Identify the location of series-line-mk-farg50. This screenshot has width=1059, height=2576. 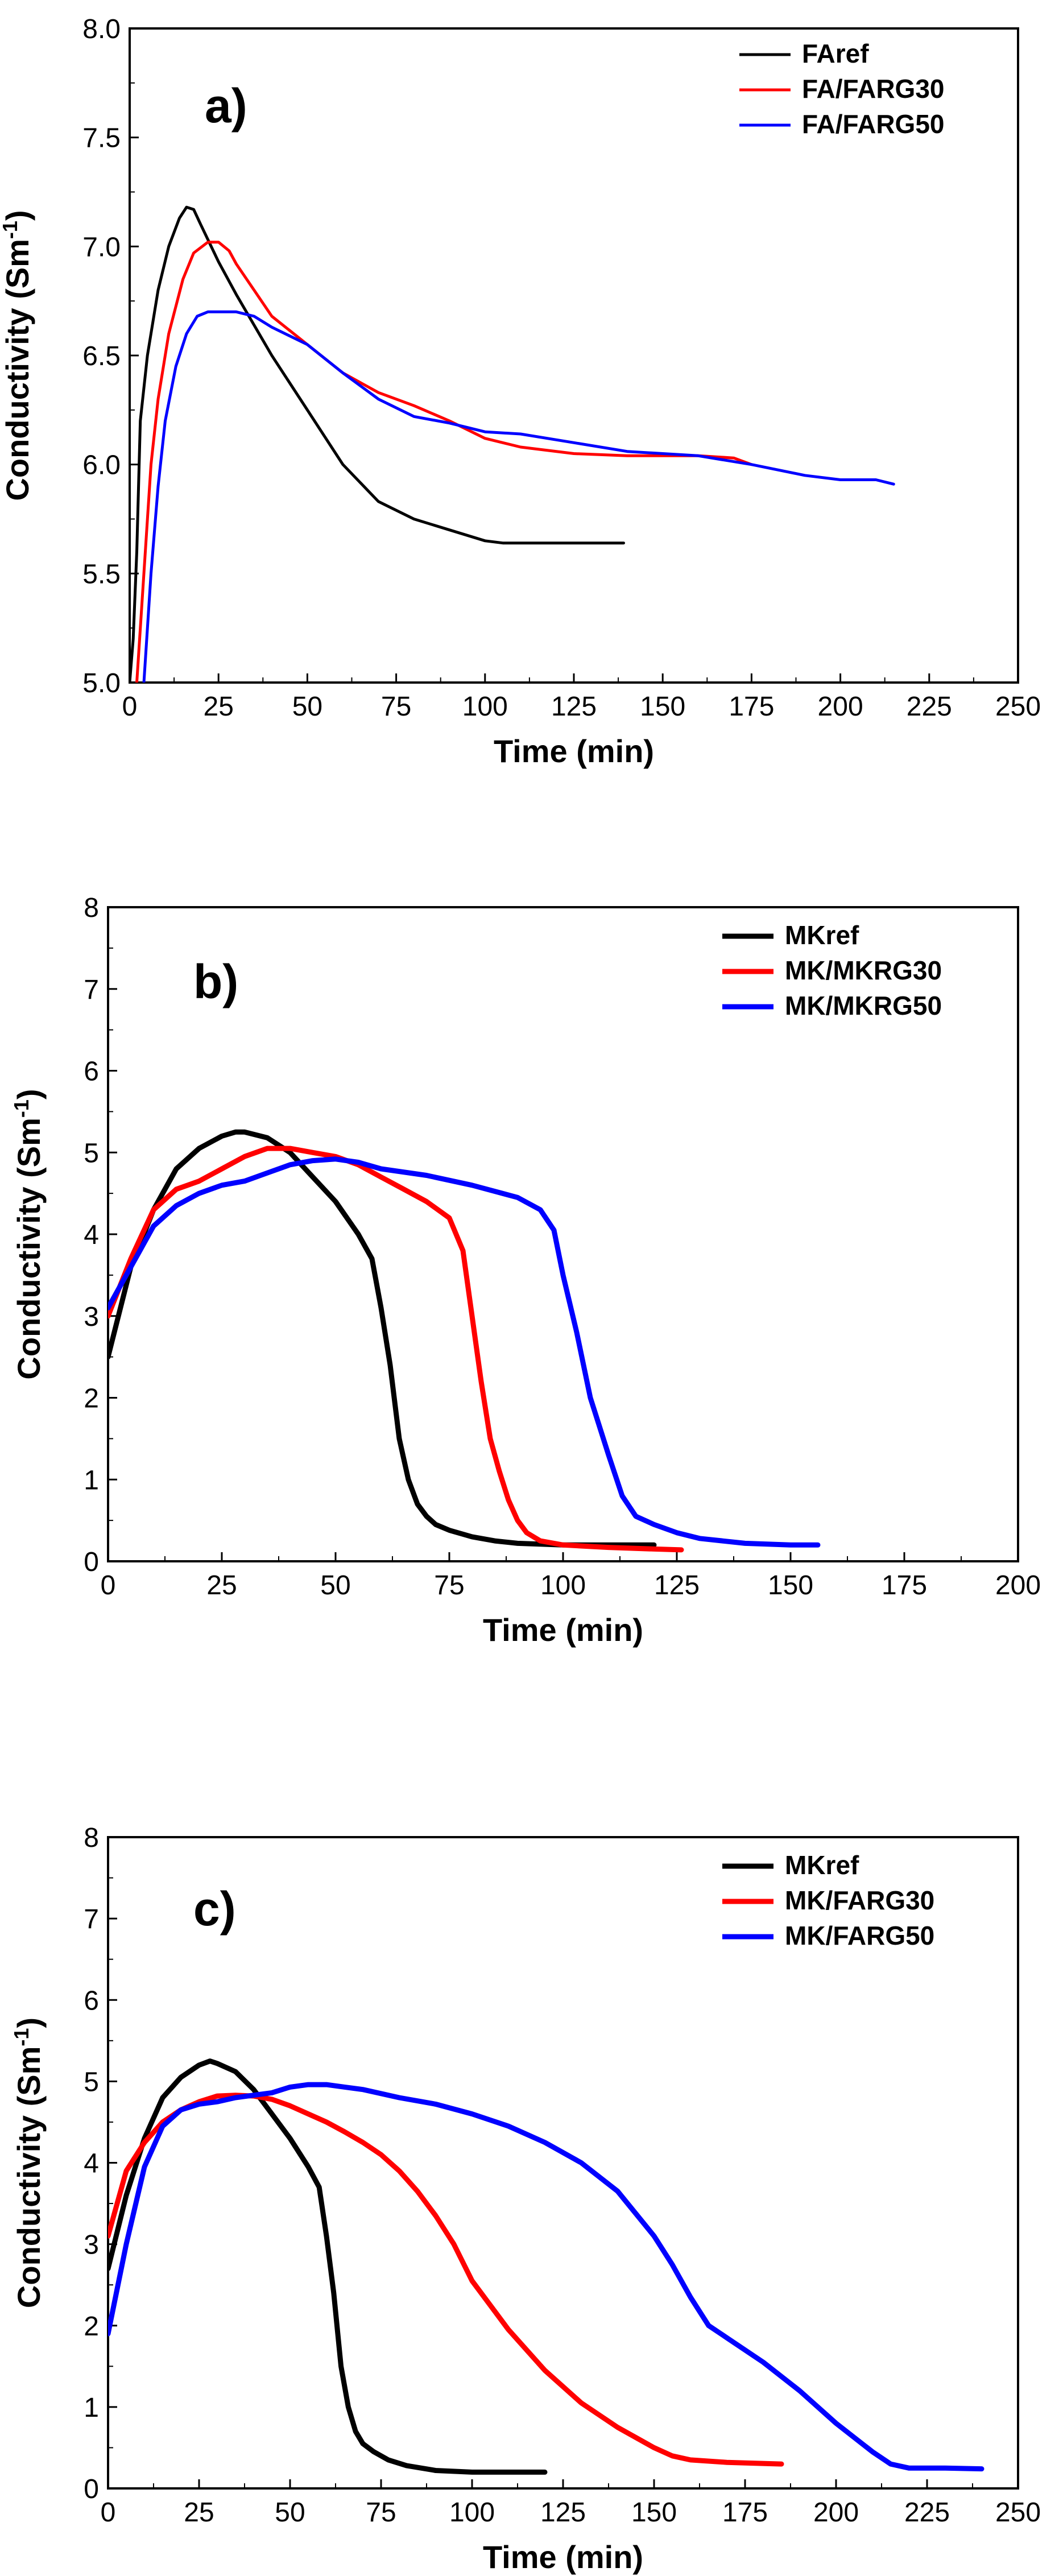
(546, 2277).